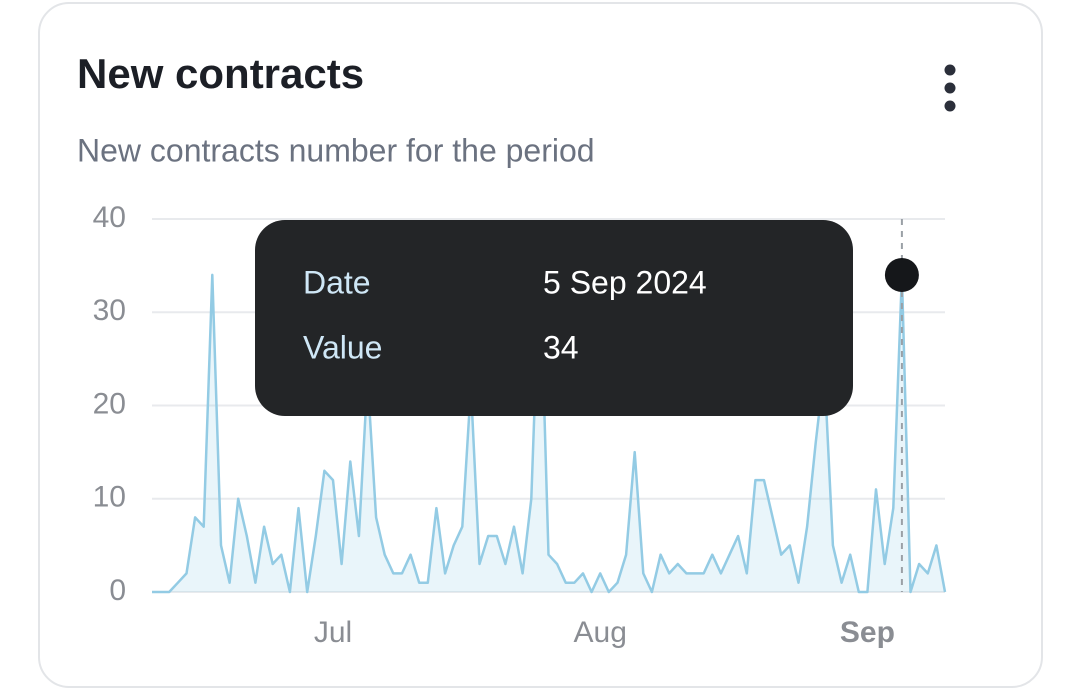 This screenshot has height=690, width=1080. Describe the element at coordinates (109, 217) in the screenshot. I see `y-tick-label: 40` at that location.